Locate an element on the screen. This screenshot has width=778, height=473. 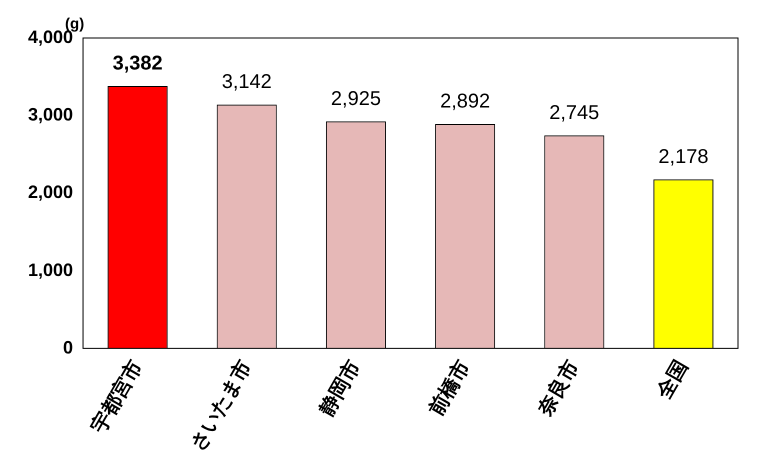
data-label: 3,142 is located at coordinates (247, 82).